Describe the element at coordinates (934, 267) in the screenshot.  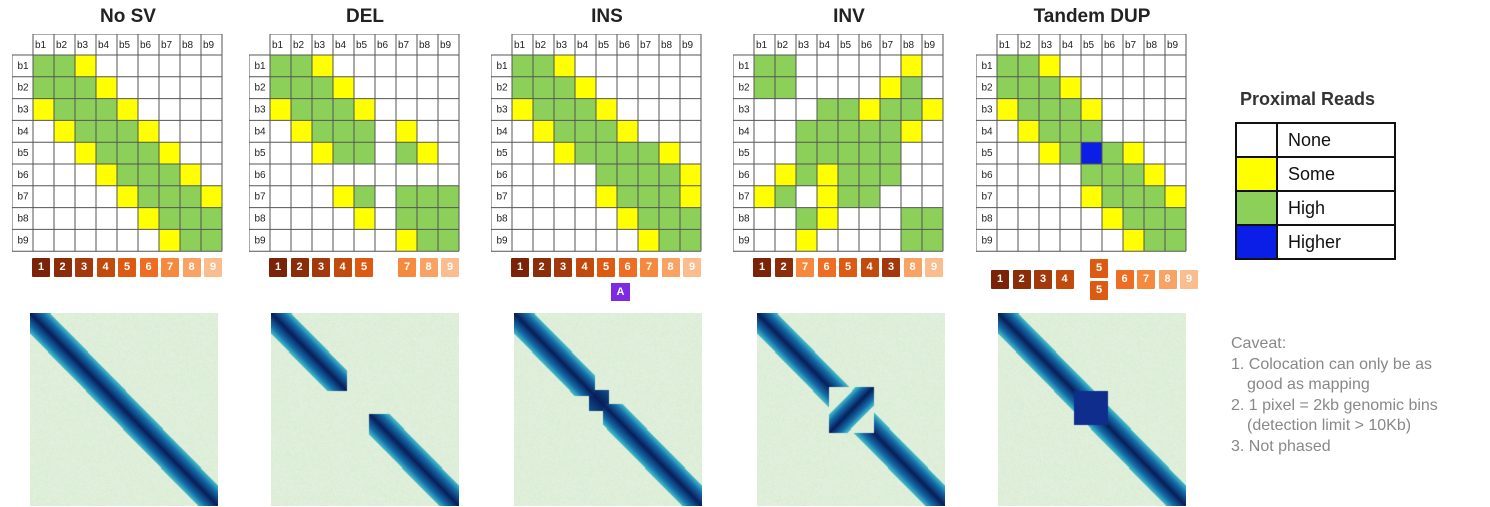
I see `segment-block: 9` at that location.